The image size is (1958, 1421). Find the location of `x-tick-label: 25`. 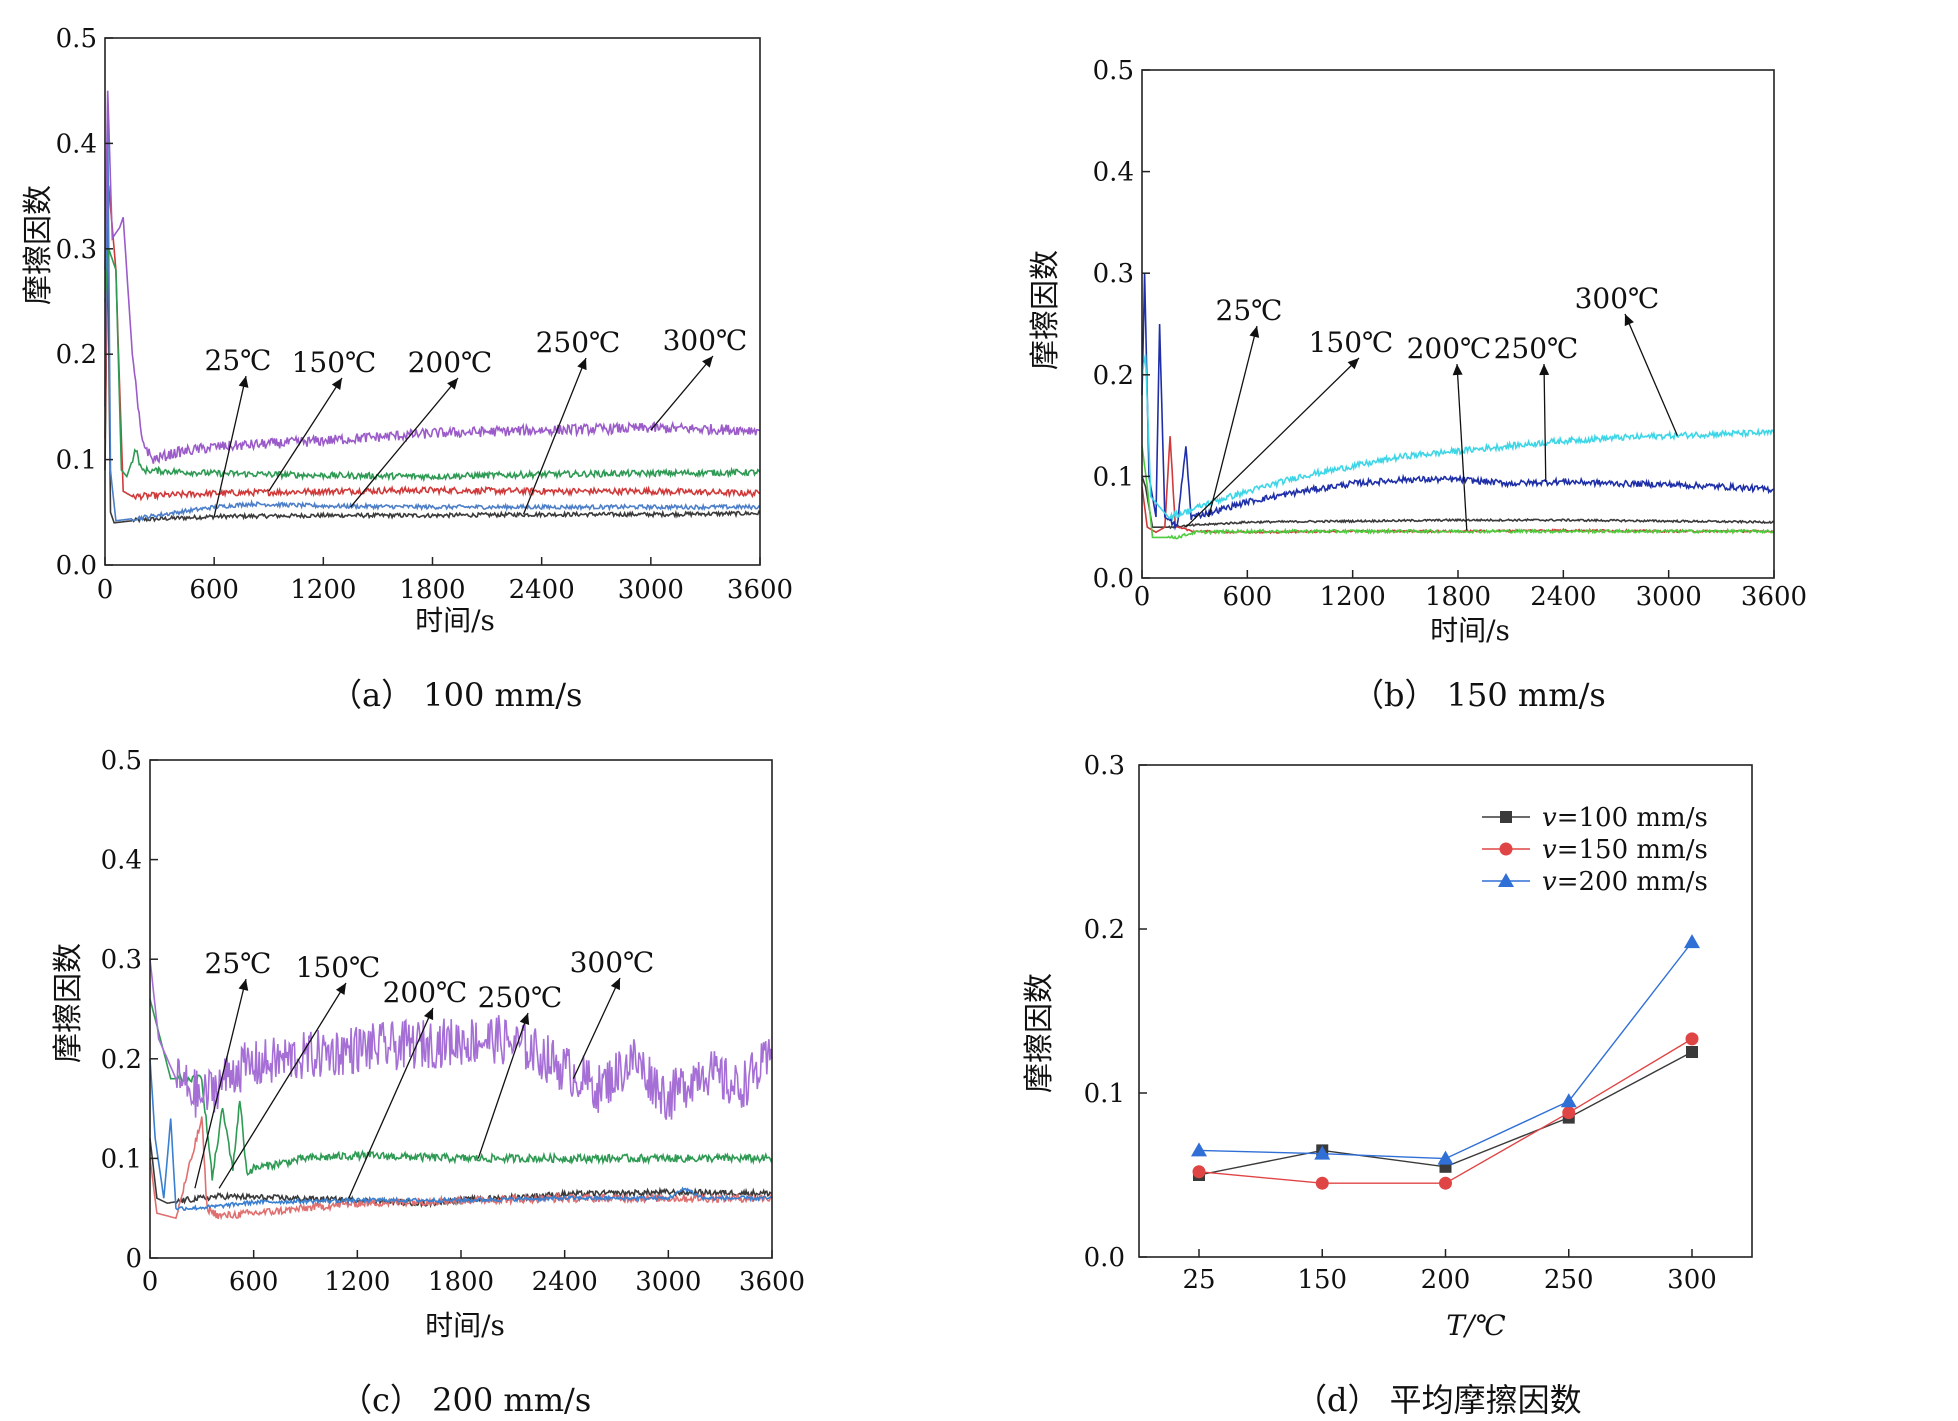

x-tick-label: 25 is located at coordinates (1198, 1280).